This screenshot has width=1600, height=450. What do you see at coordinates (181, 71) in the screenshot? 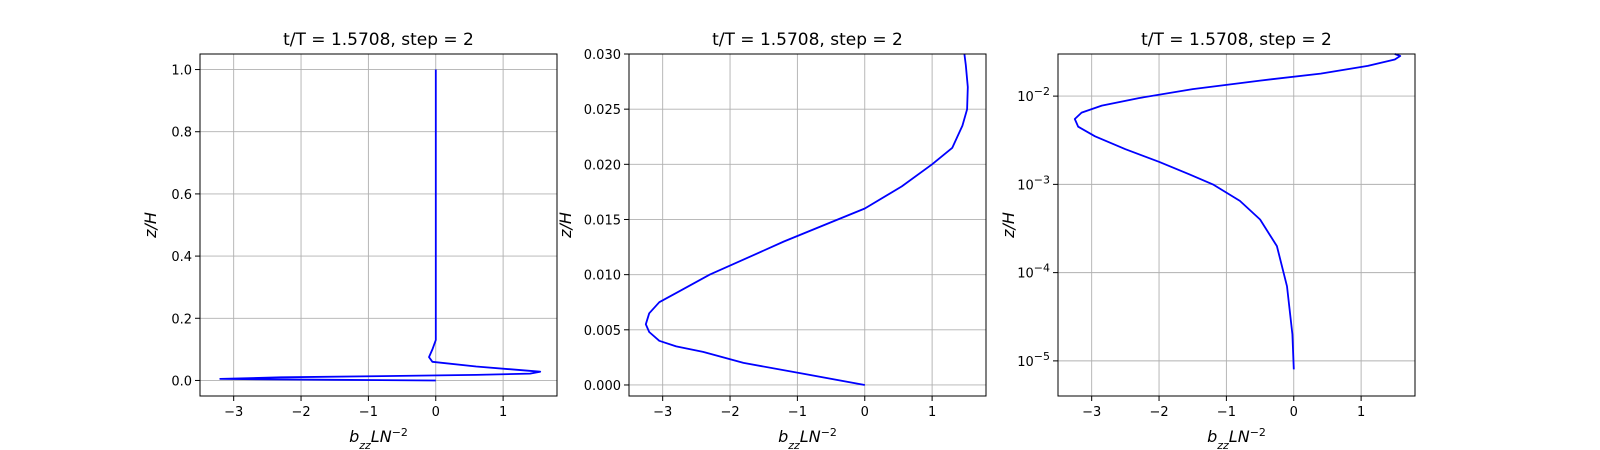
I see `y-tick-label: 1.0` at bounding box center [181, 71].